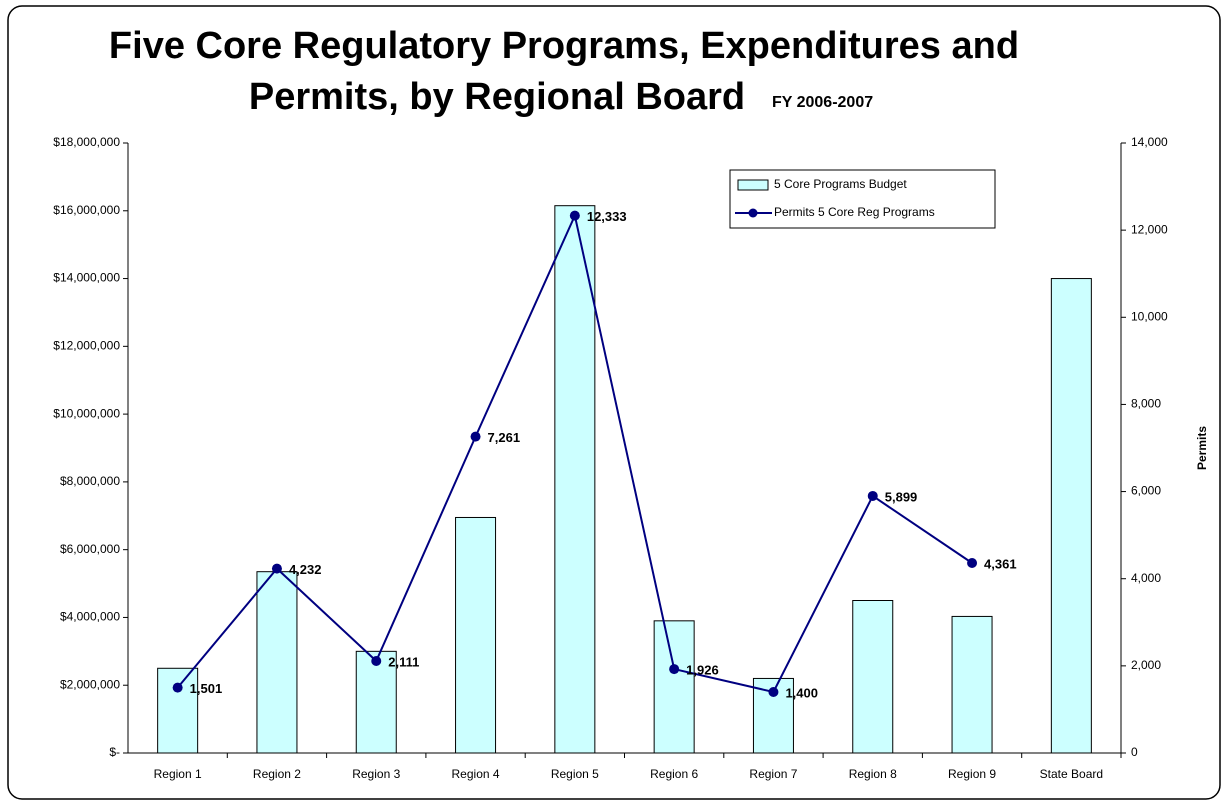  I want to click on legend-label: 5 Core Programs Budget, so click(840, 184).